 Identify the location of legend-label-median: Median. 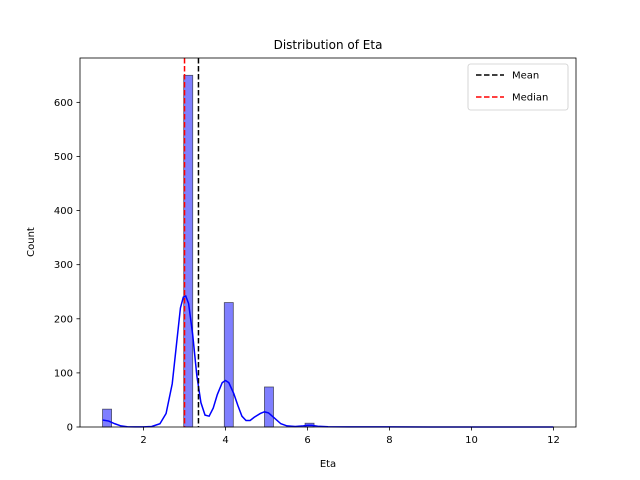
(530, 98).